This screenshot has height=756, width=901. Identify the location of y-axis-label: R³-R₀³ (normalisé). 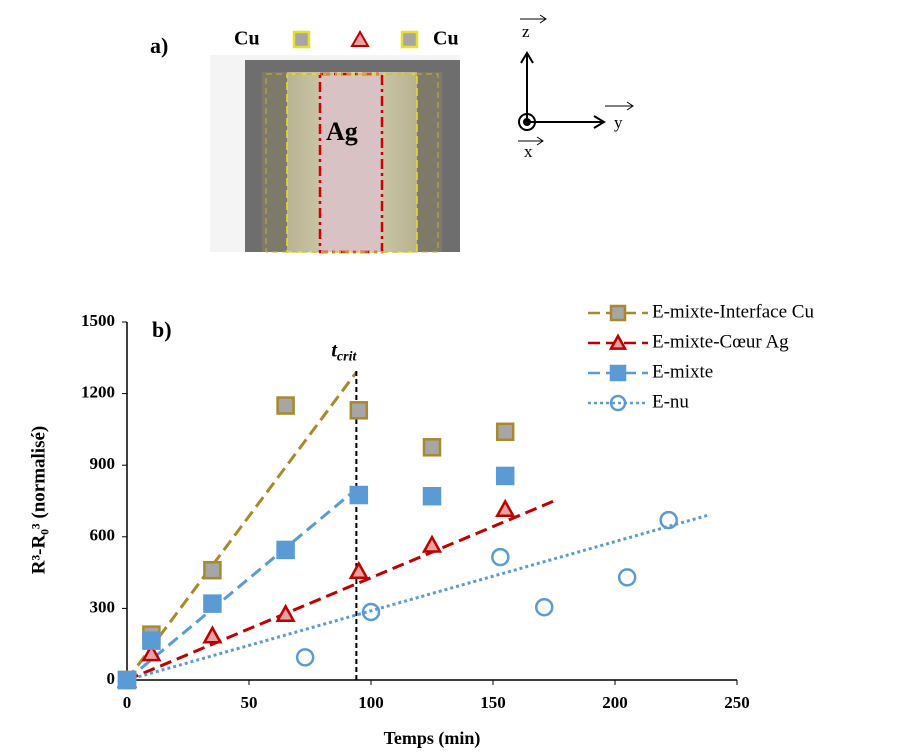
(38, 500).